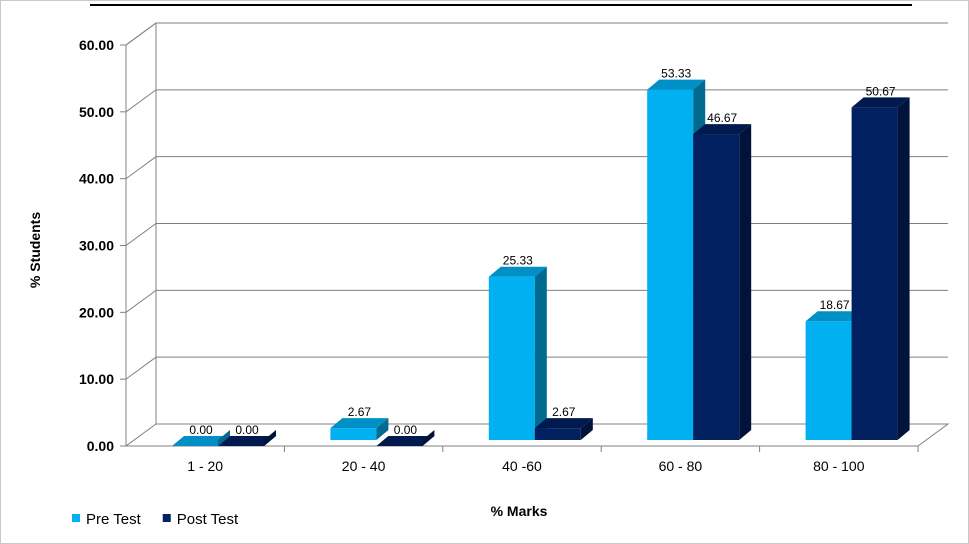 The height and width of the screenshot is (544, 969). Describe the element at coordinates (722, 118) in the screenshot. I see `data-label: 46.67` at that location.